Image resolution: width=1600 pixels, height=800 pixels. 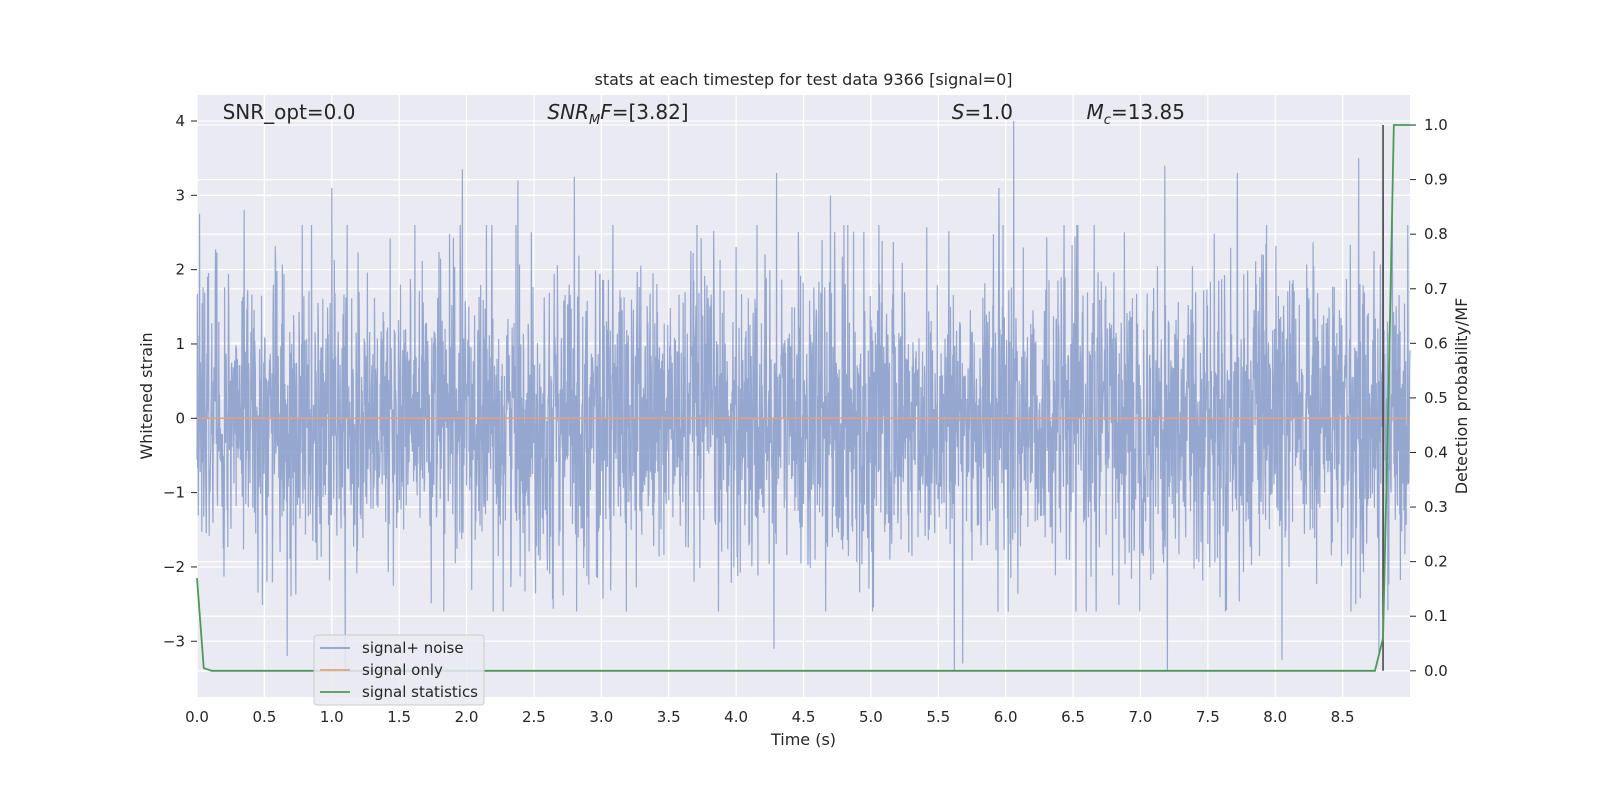 What do you see at coordinates (958, 112) in the screenshot?
I see `annotation-s-main: S` at bounding box center [958, 112].